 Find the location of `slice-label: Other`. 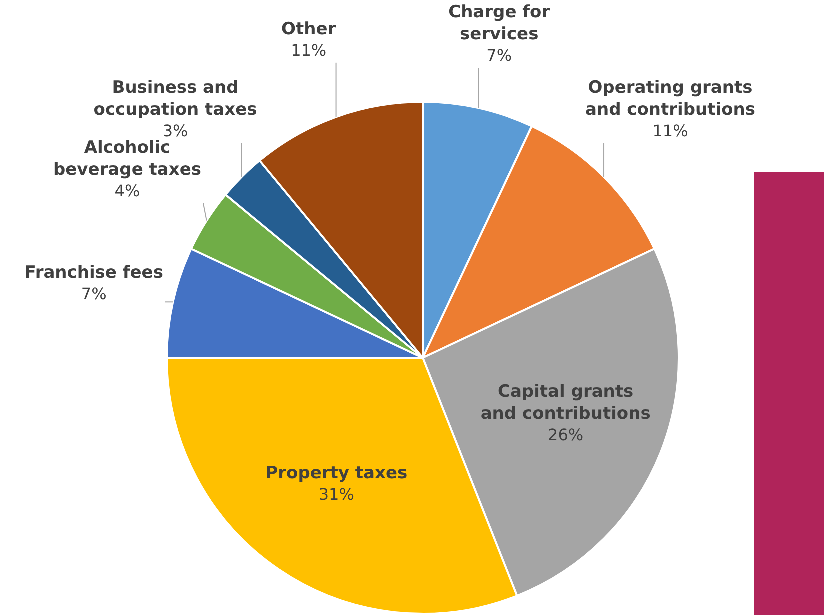

slice-label: Other is located at coordinates (309, 29).